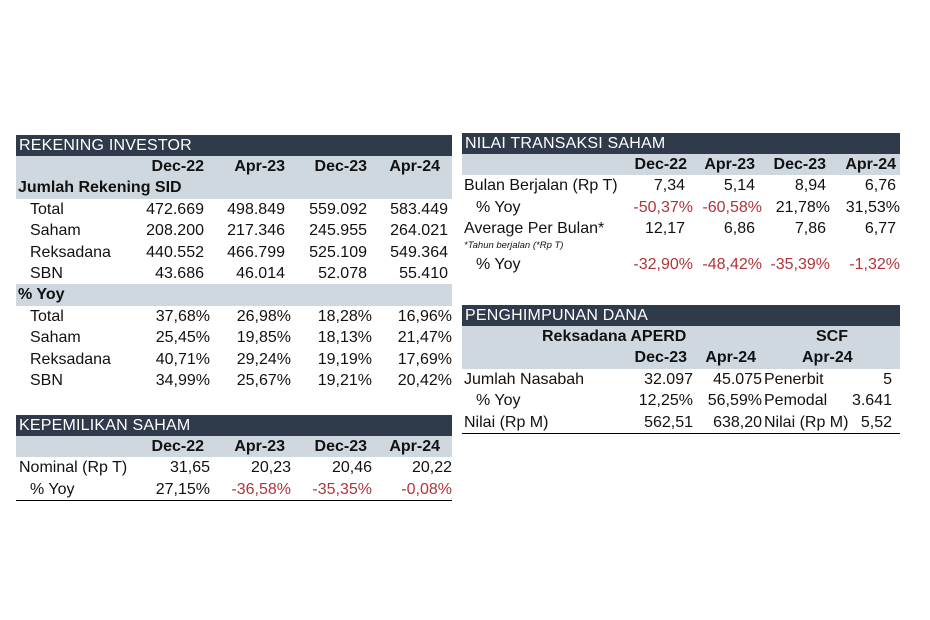 The width and height of the screenshot is (930, 620). I want to click on nilai-transaksi-title: NILAI TRANSAKSI SAHAM, so click(681, 143).